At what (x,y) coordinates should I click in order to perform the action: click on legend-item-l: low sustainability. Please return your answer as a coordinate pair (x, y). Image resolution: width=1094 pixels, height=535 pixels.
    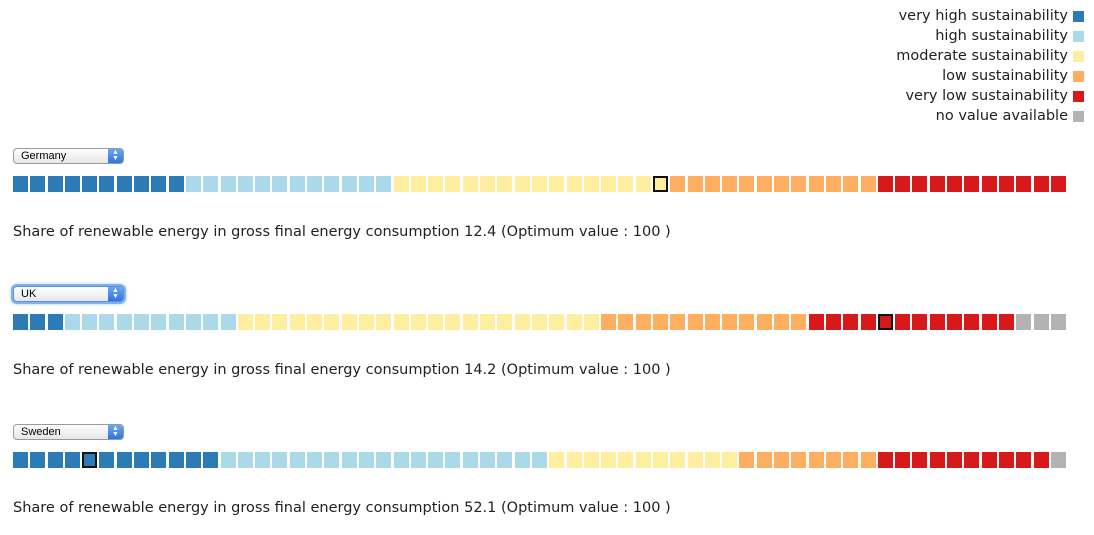
    Looking at the image, I should click on (990, 76).